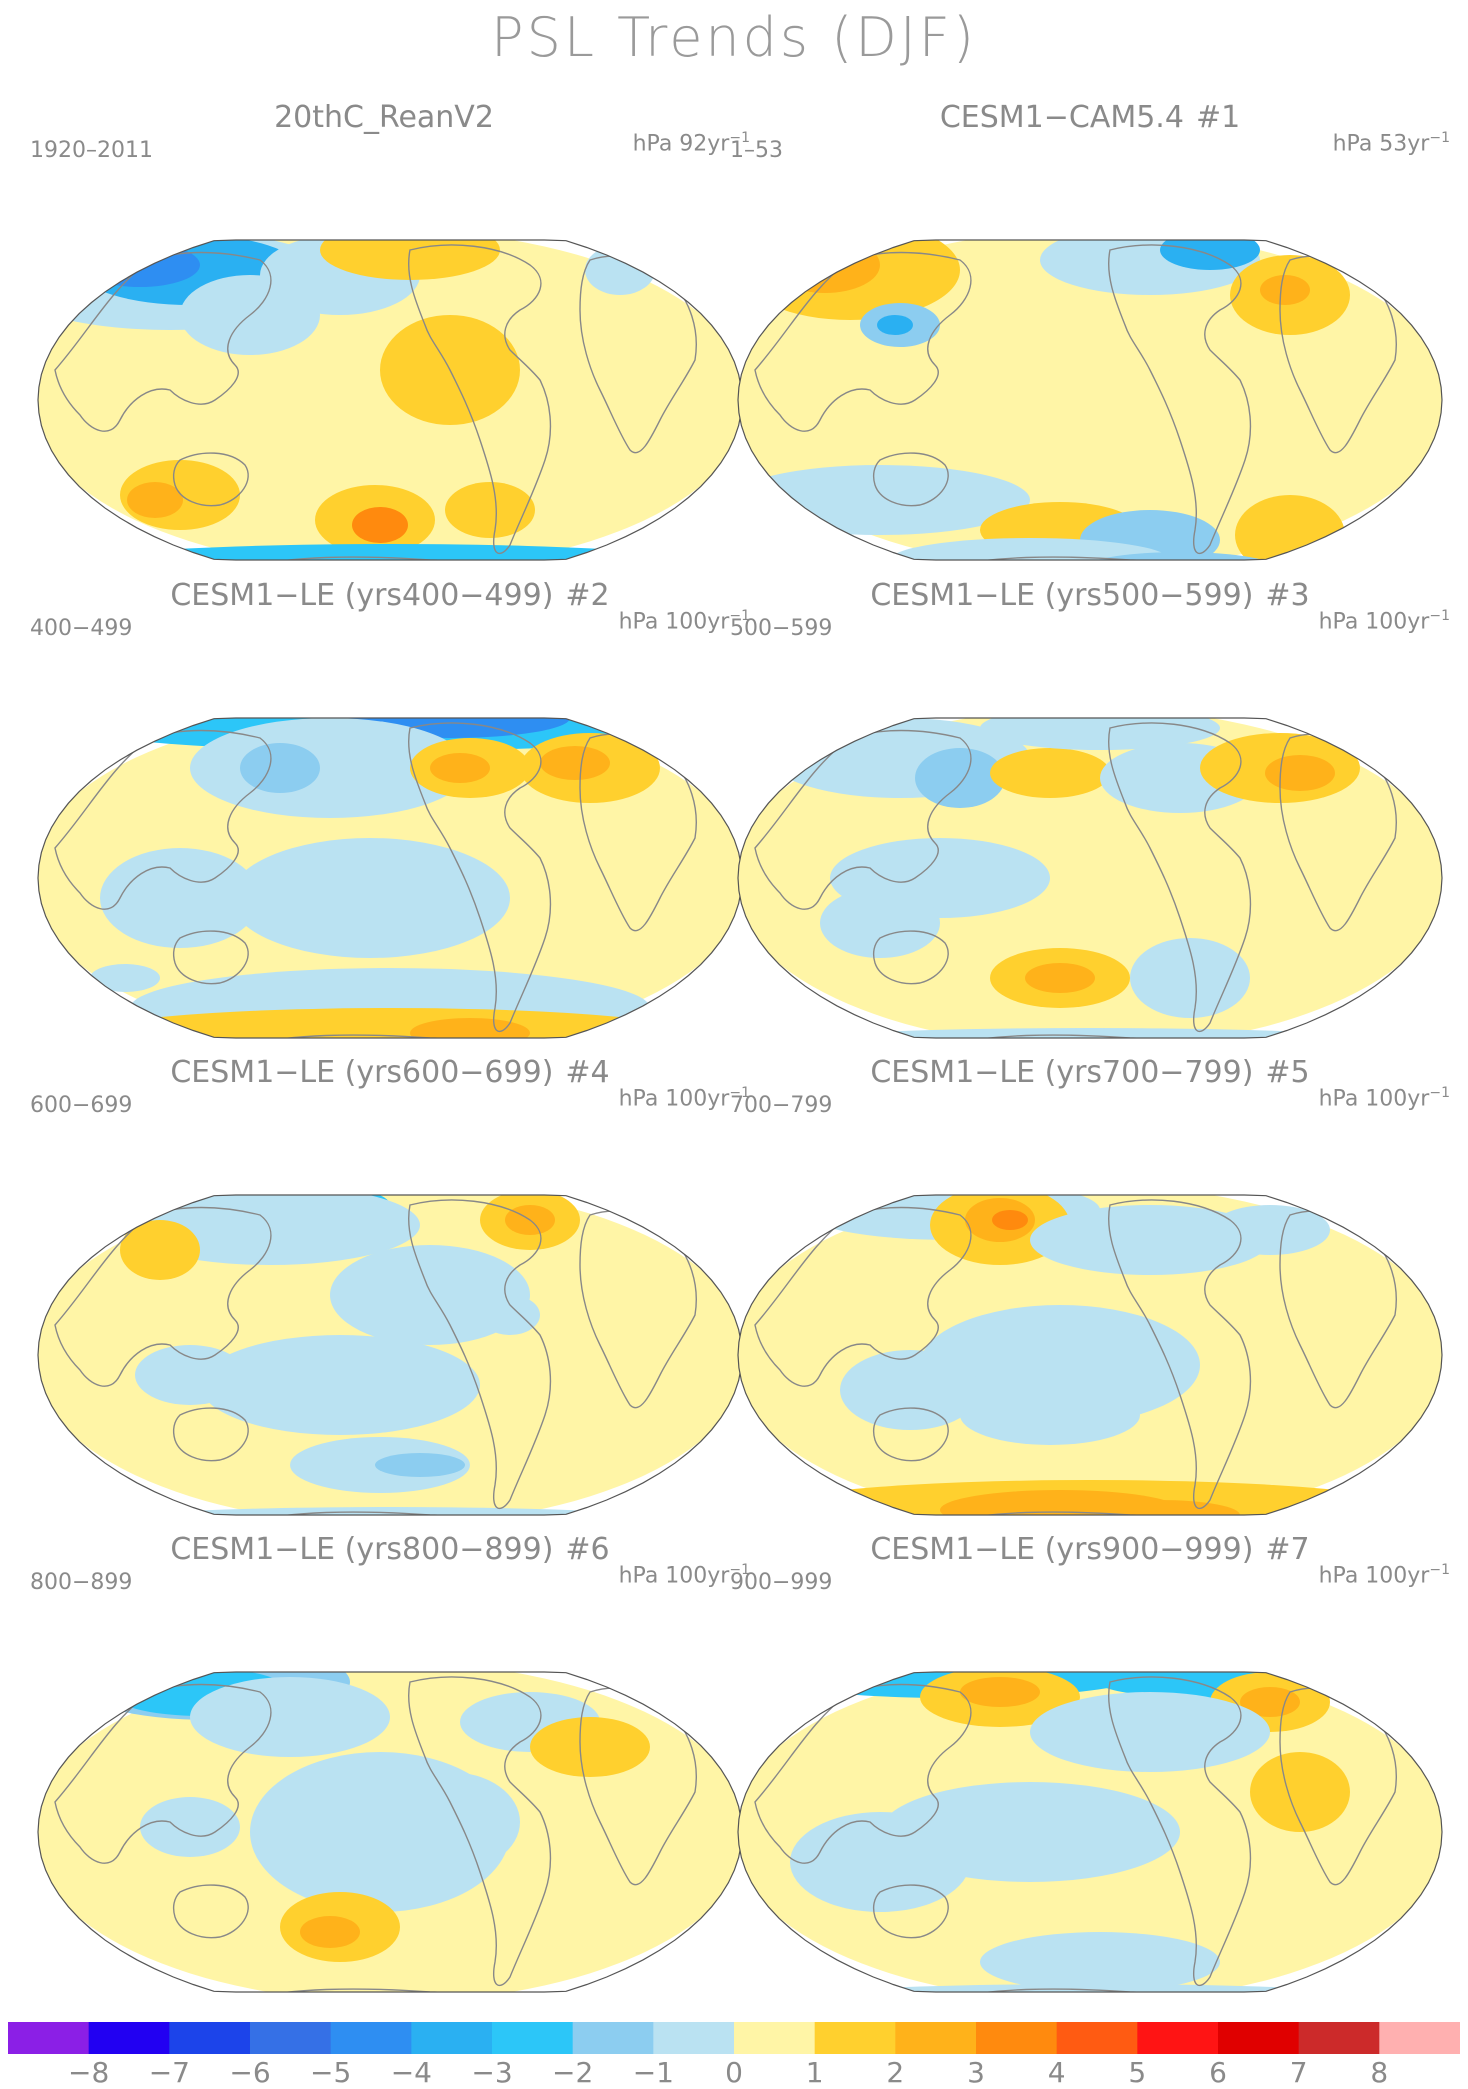 This screenshot has width=1468, height=2089. Describe the element at coordinates (1379, 2072) in the screenshot. I see `colorbar-tick-label: 8` at that location.